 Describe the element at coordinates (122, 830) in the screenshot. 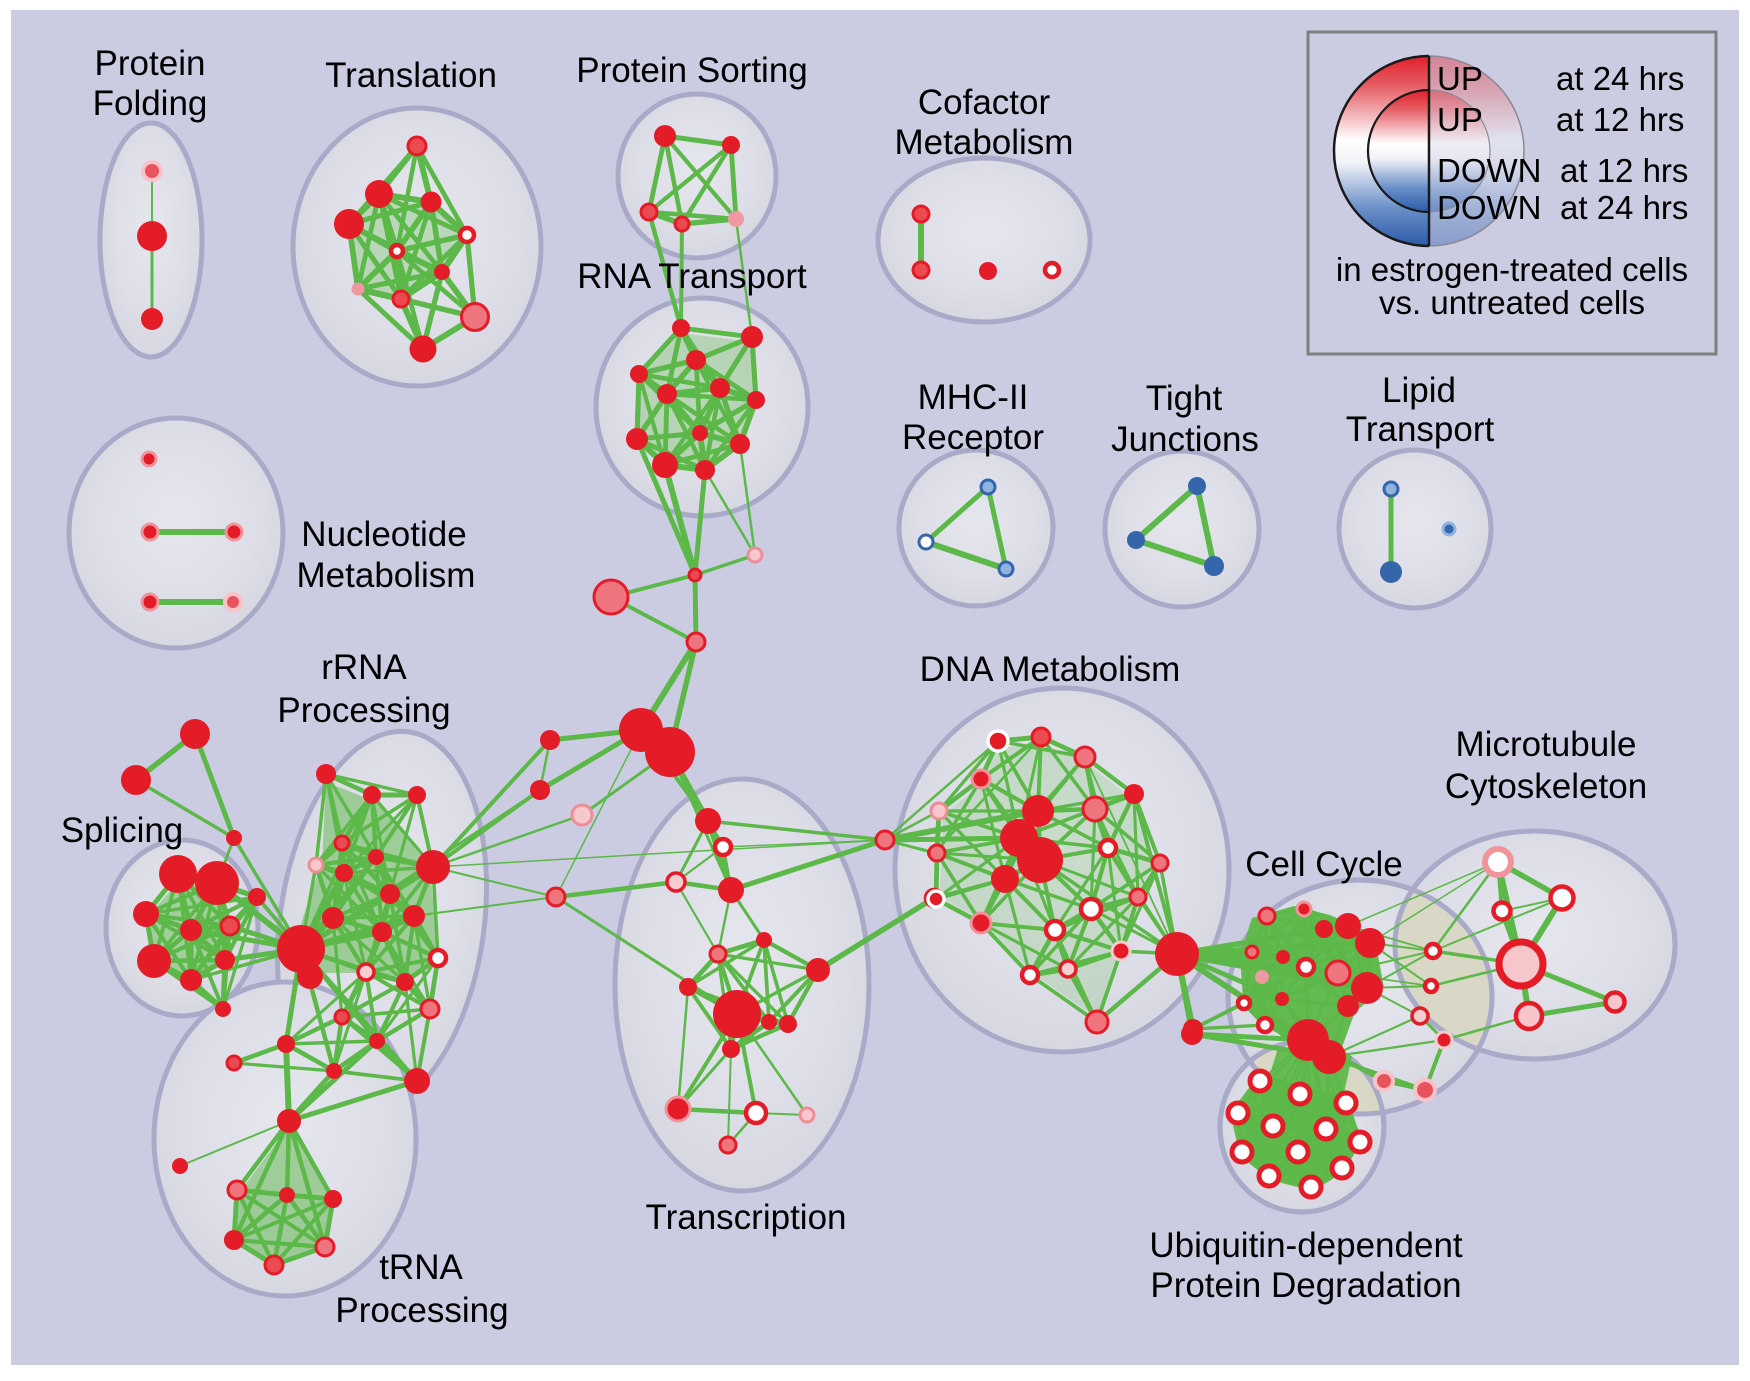

I see `svg-text: Splicing` at that location.